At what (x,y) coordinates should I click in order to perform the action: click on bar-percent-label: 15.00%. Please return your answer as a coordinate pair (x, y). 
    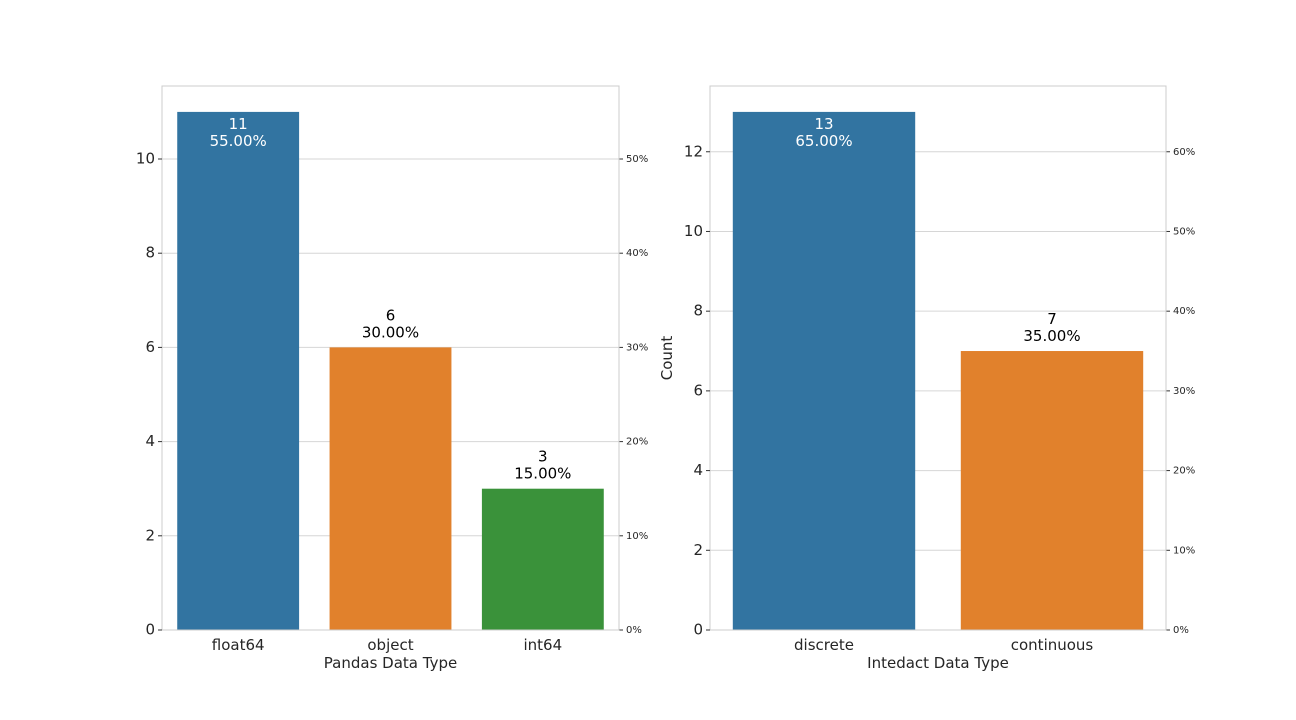
    Looking at the image, I should click on (542, 474).